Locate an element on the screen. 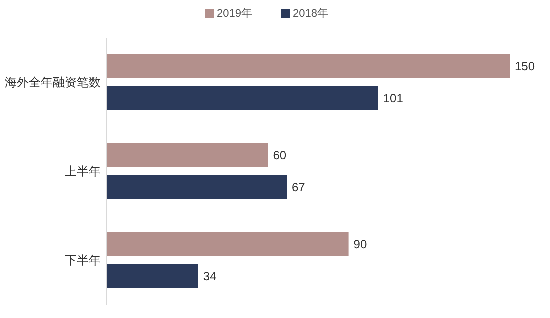  legend-label: 2019年 is located at coordinates (234, 14).